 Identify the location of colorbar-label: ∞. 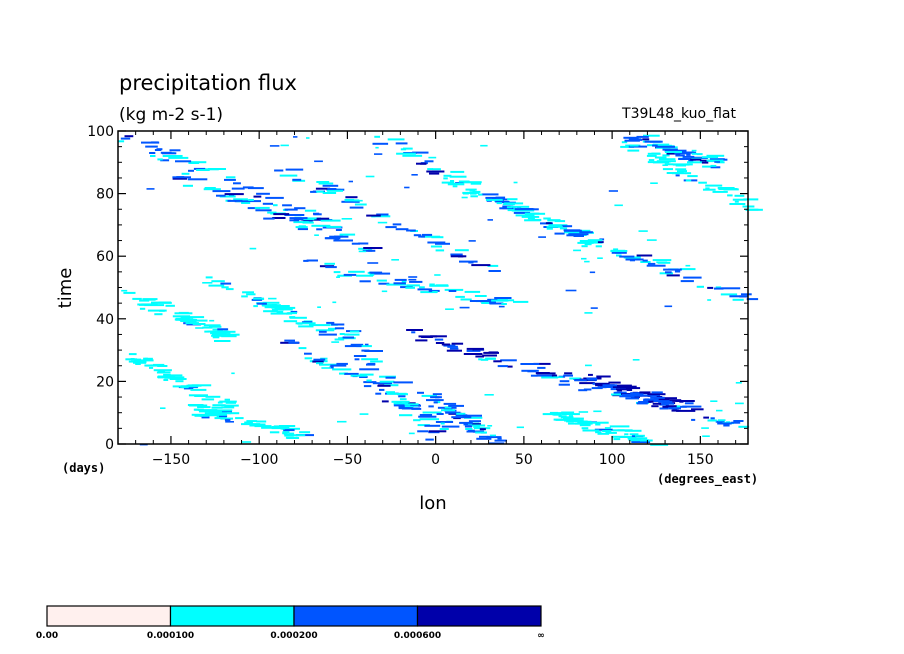
(541, 636).